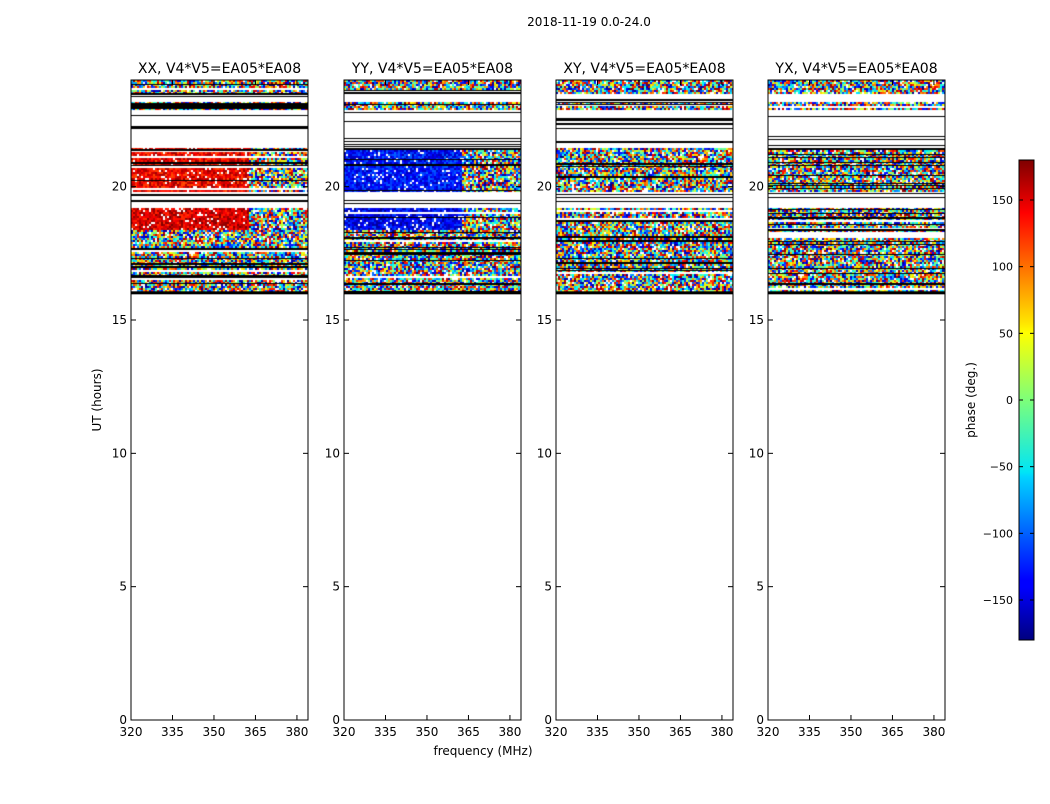 This screenshot has height=804, width=1050. I want to click on colorbar-tick-label: −150, so click(998, 600).